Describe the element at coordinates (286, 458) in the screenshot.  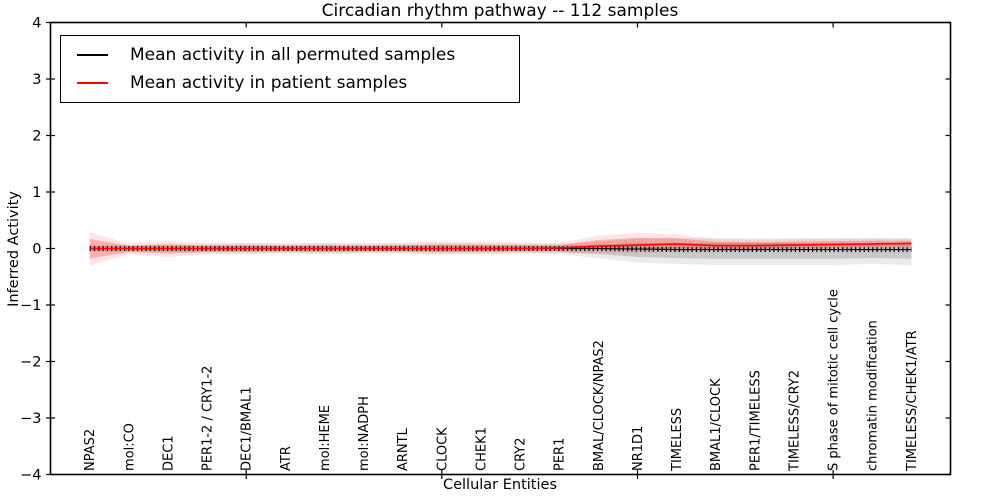
I see `category-label: ATR` at that location.